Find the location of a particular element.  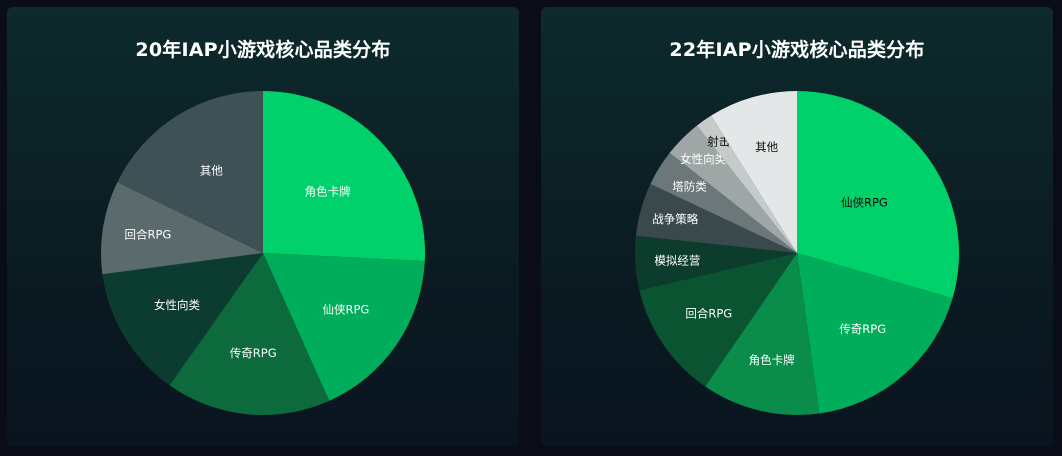

slice-label-1-0: 仙侠RPG is located at coordinates (864, 202).